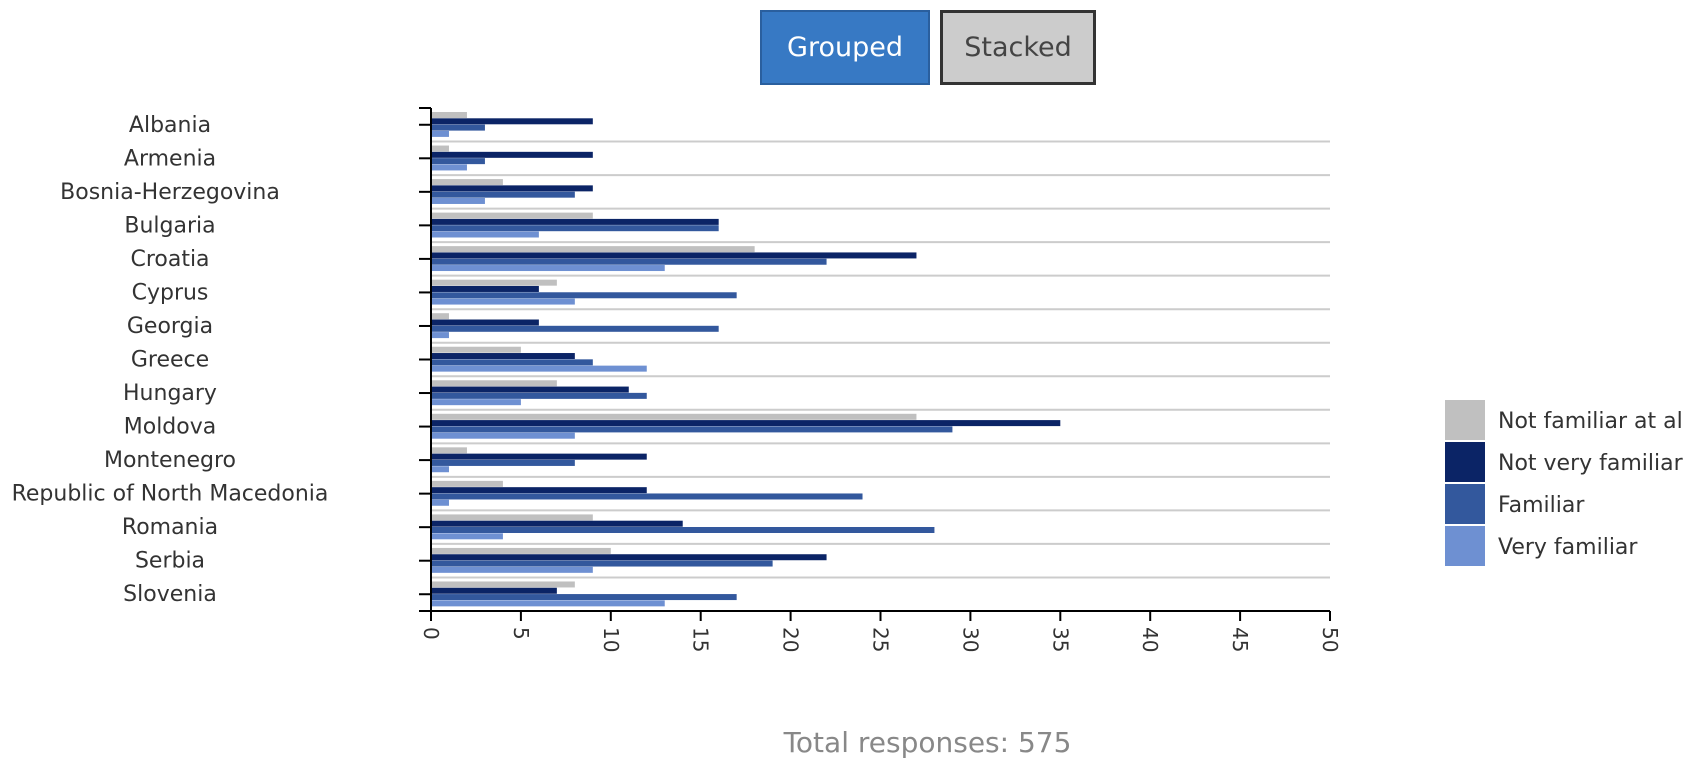  I want to click on bar-bosnia-herzegovina-not-familiar-at-all, so click(467, 182).